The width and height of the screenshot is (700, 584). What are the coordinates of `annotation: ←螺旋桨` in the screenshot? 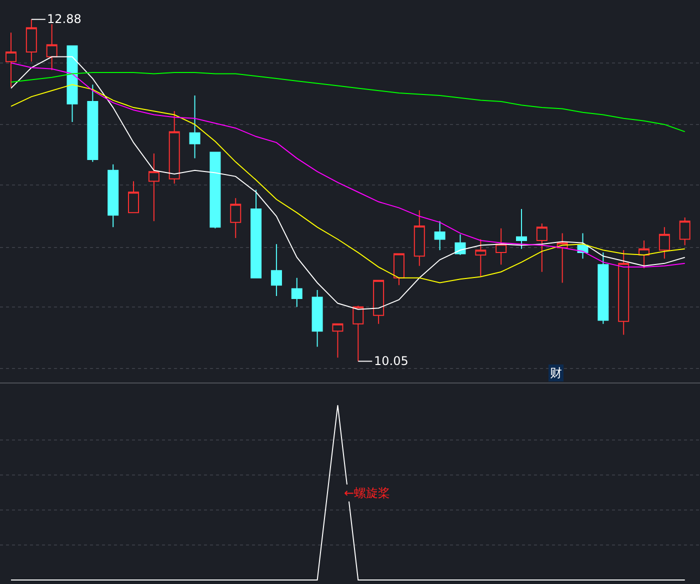 It's located at (367, 493).